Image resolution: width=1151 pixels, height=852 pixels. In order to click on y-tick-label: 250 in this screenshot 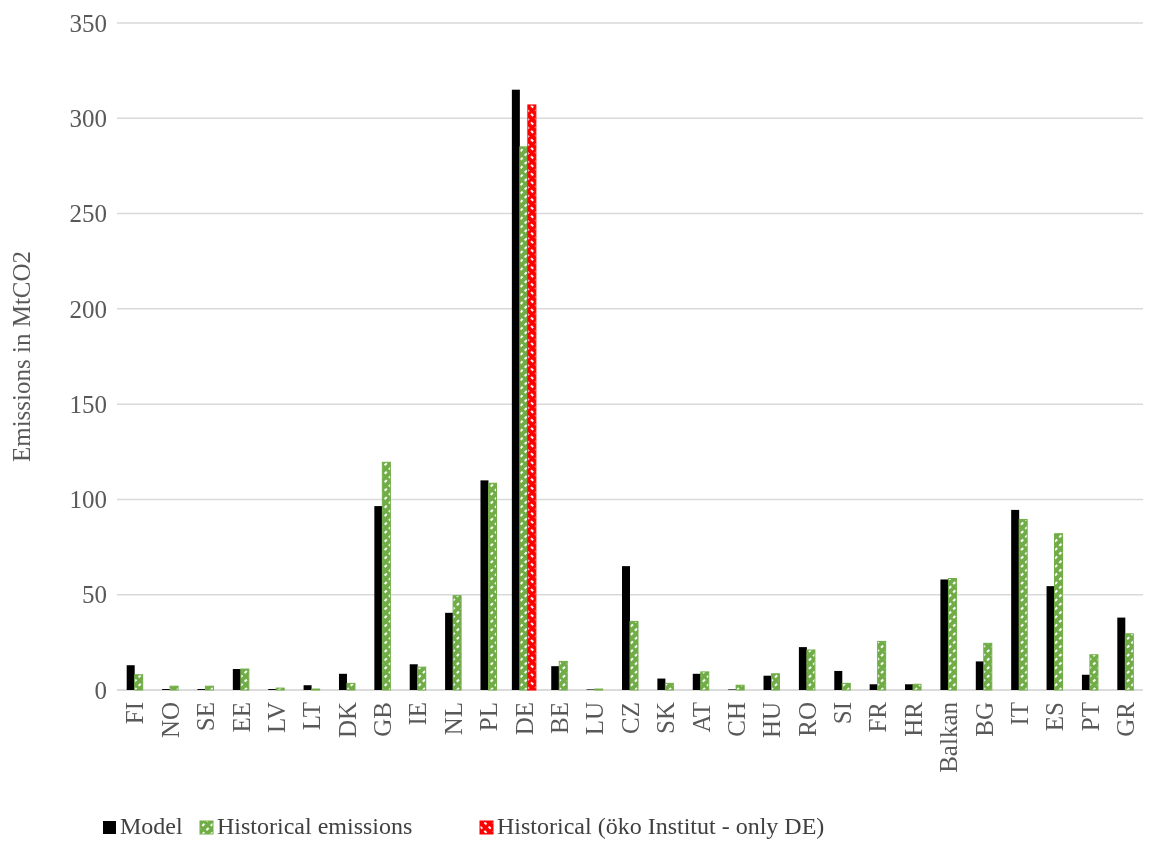, I will do `click(88, 214)`.